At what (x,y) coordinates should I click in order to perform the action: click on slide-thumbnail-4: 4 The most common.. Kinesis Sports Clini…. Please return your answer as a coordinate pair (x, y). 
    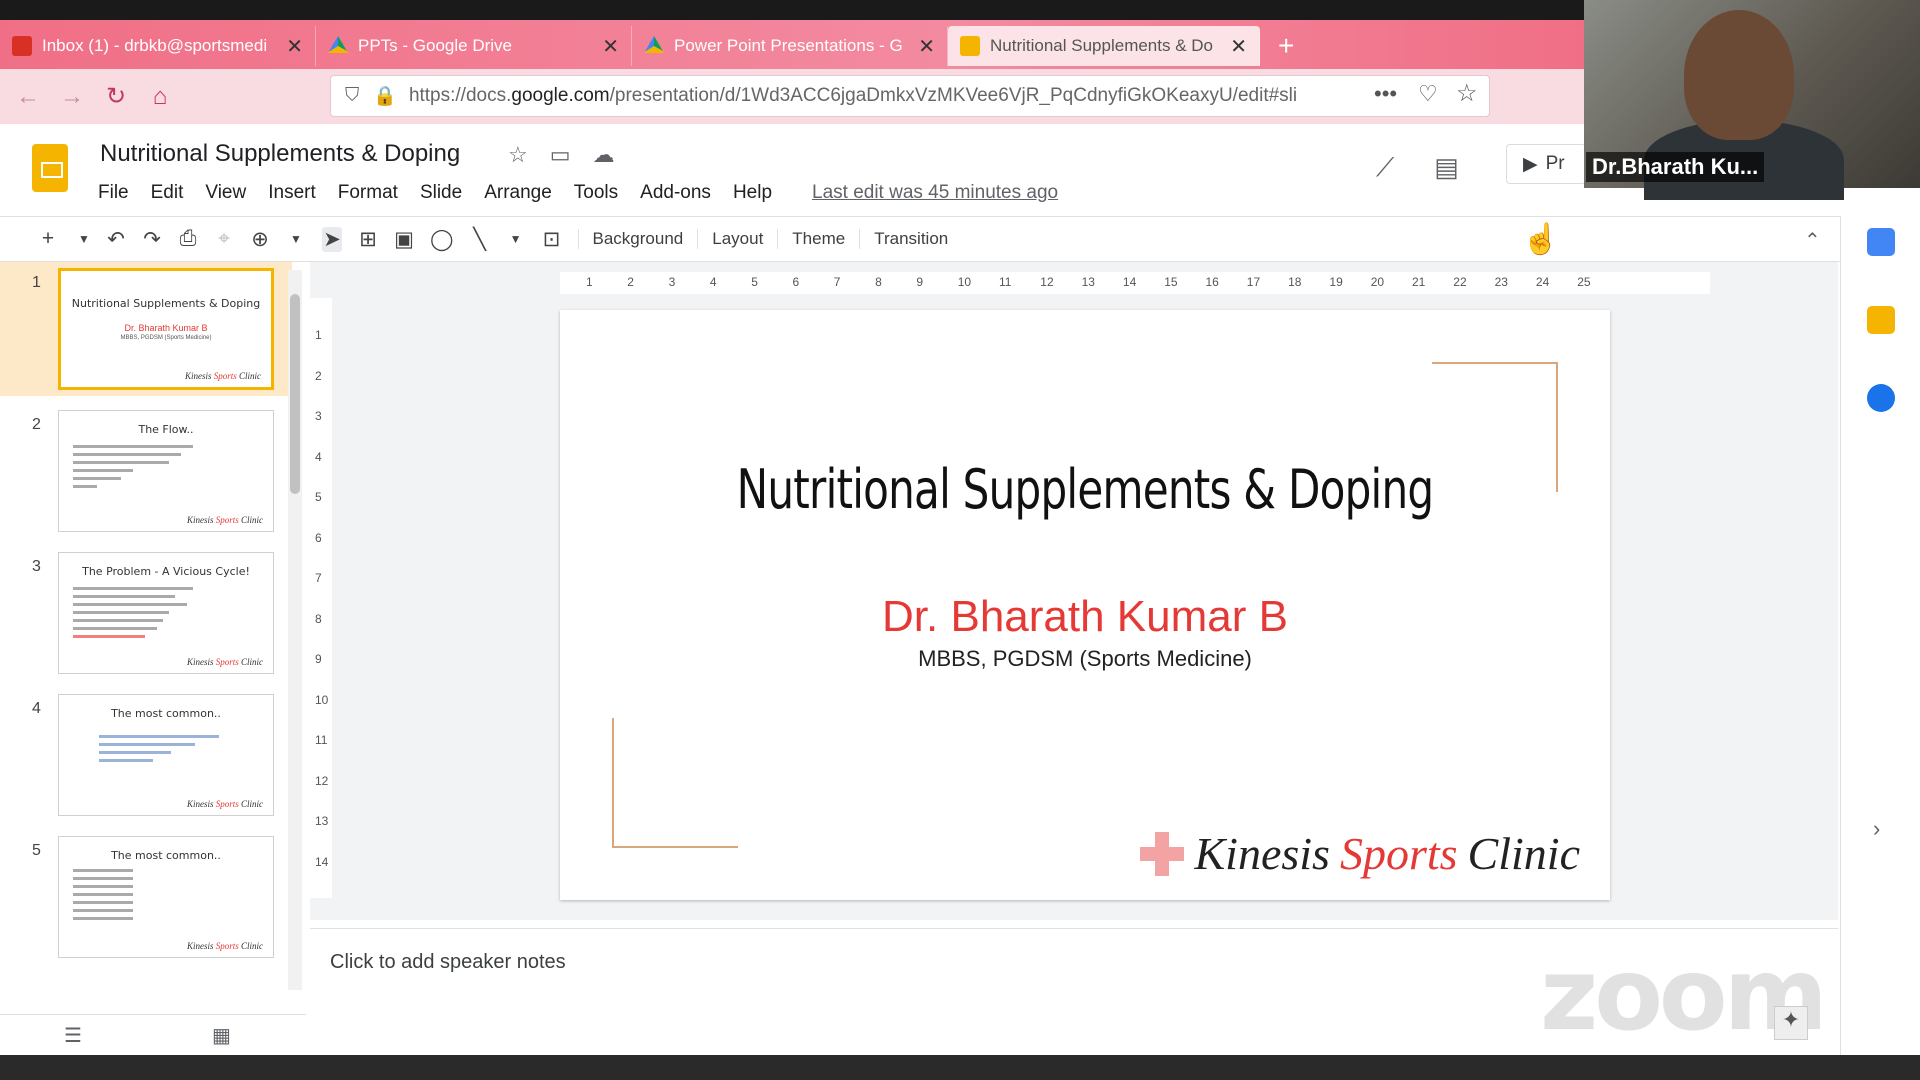
    Looking at the image, I should click on (146, 755).